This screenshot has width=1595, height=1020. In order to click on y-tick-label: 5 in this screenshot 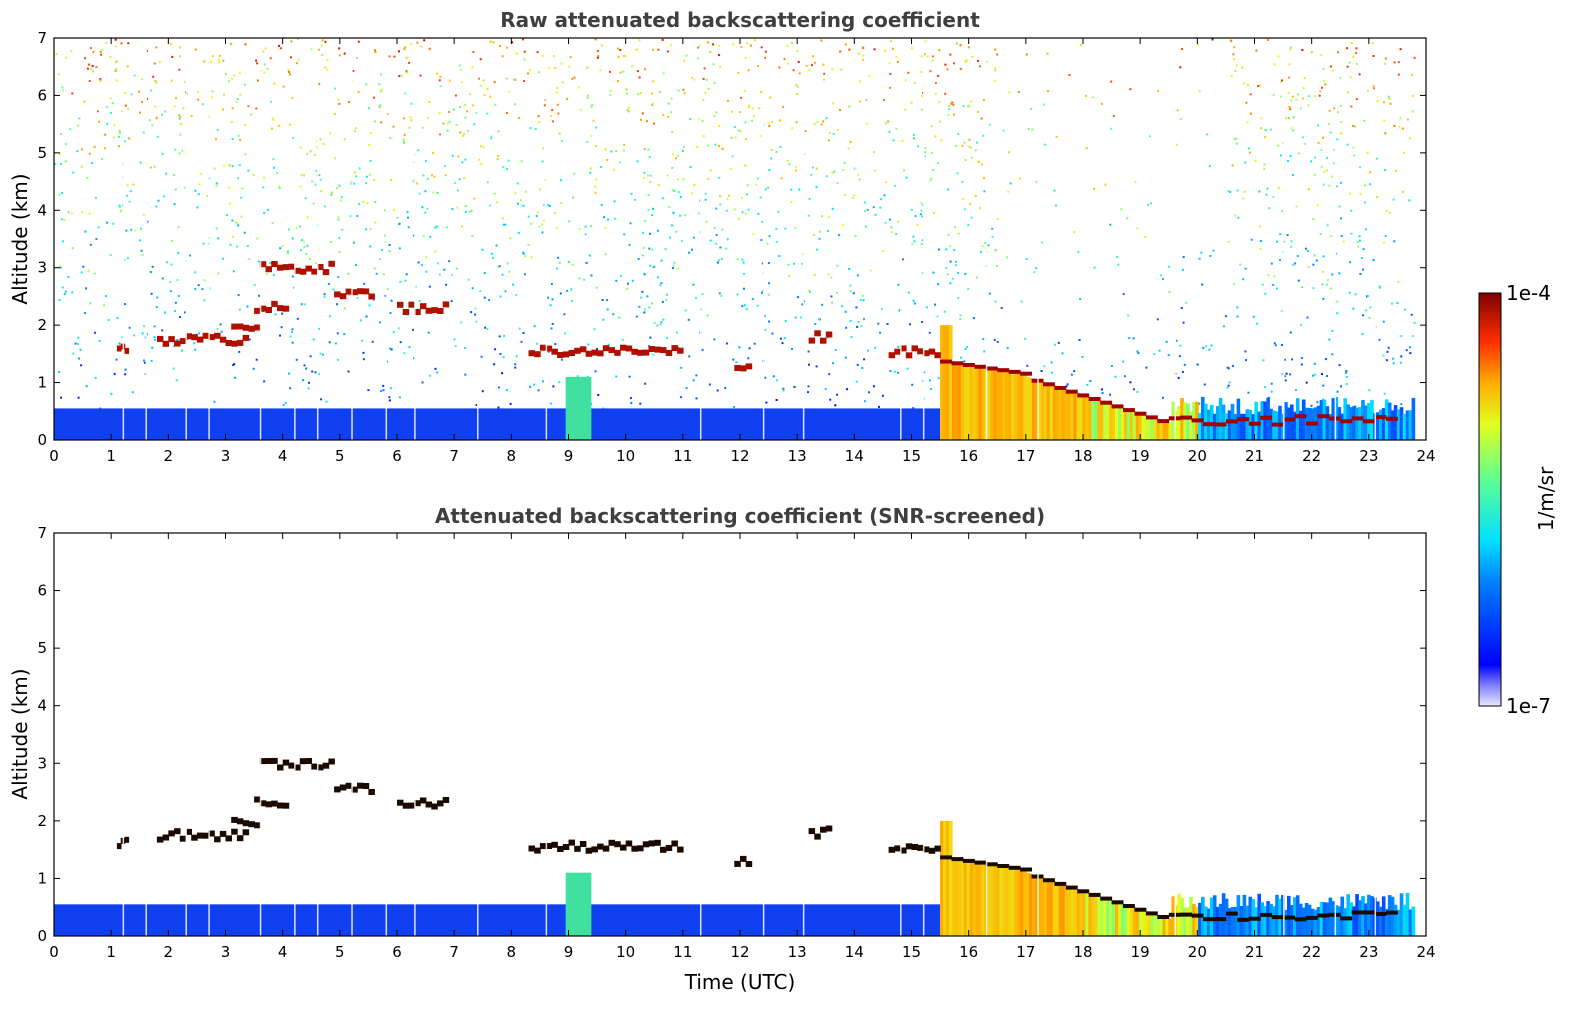, I will do `click(42, 648)`.